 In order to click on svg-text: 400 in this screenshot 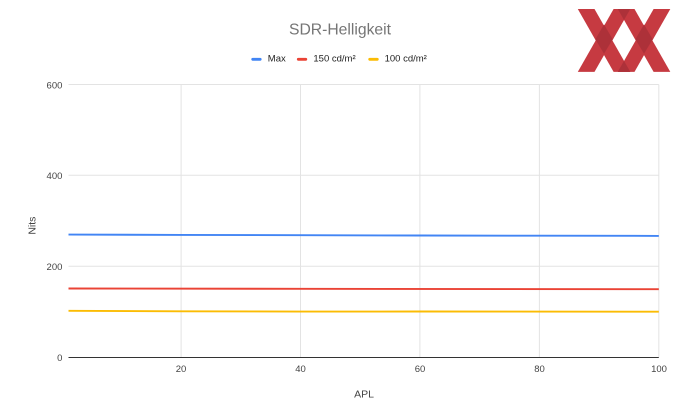, I will do `click(55, 176)`.